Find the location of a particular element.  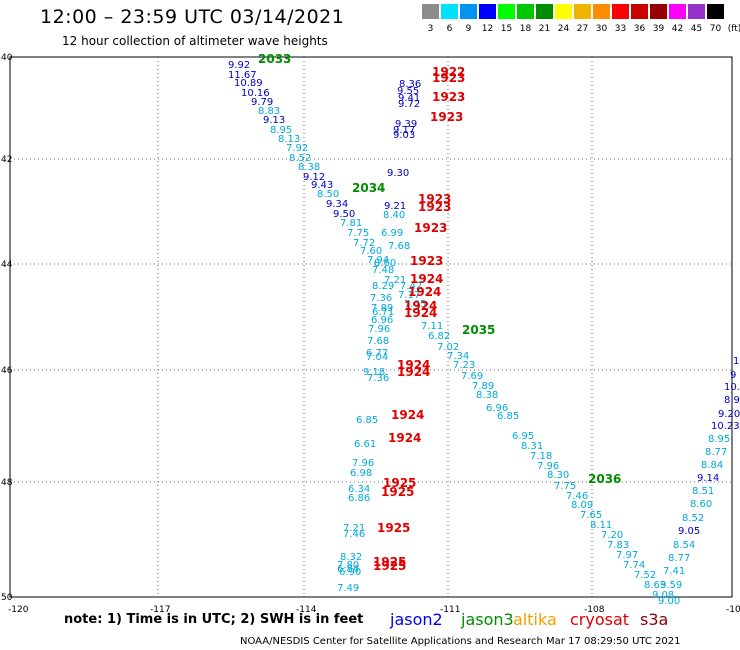

wave-height-value: 7.60 is located at coordinates (371, 251).